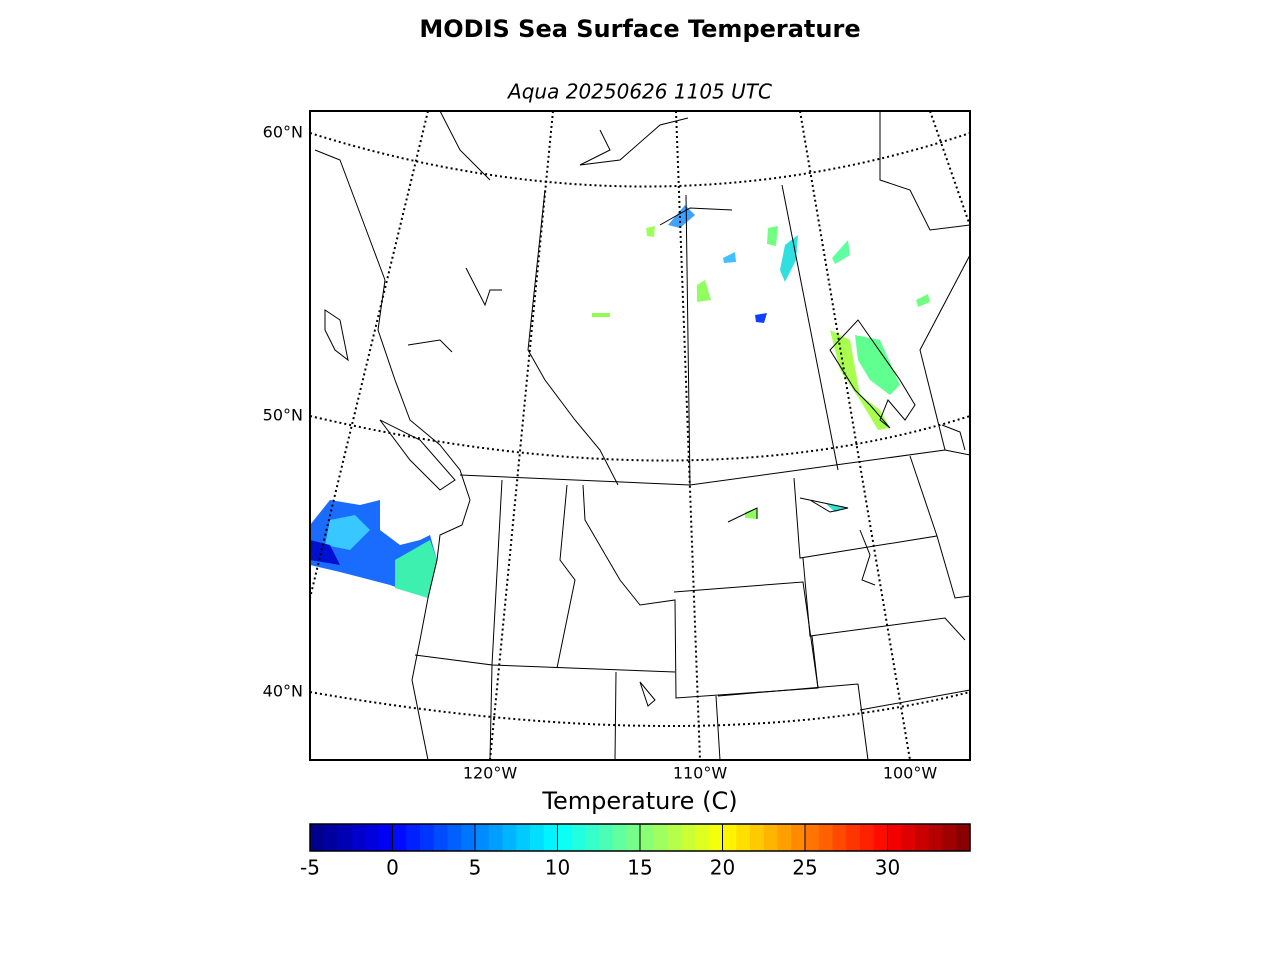  What do you see at coordinates (639, 29) in the screenshot?
I see `title: MODIS Sea Surface Temperature` at bounding box center [639, 29].